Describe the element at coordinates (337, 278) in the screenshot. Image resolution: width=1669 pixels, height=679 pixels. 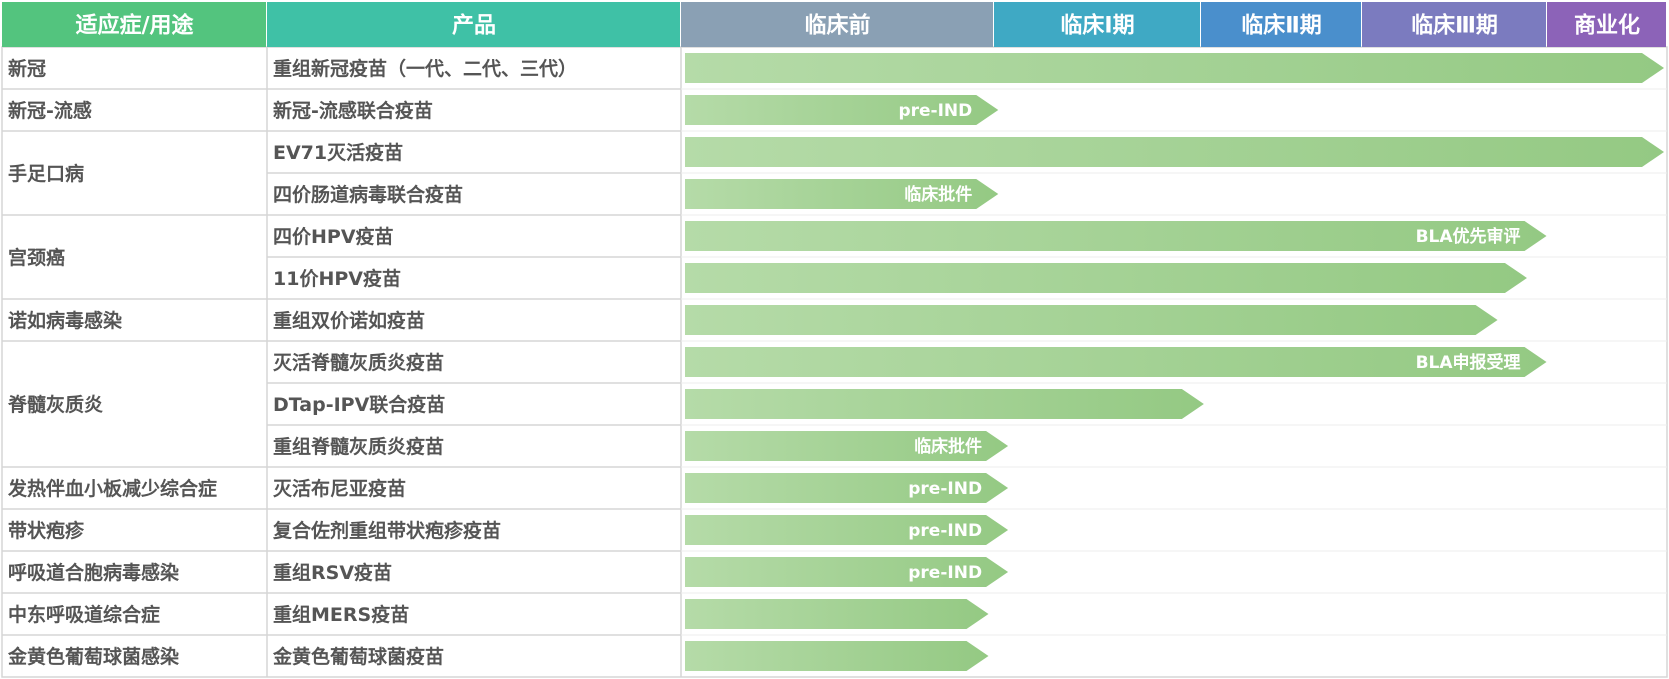
I see `product-label: 11价HPV疫苗` at that location.